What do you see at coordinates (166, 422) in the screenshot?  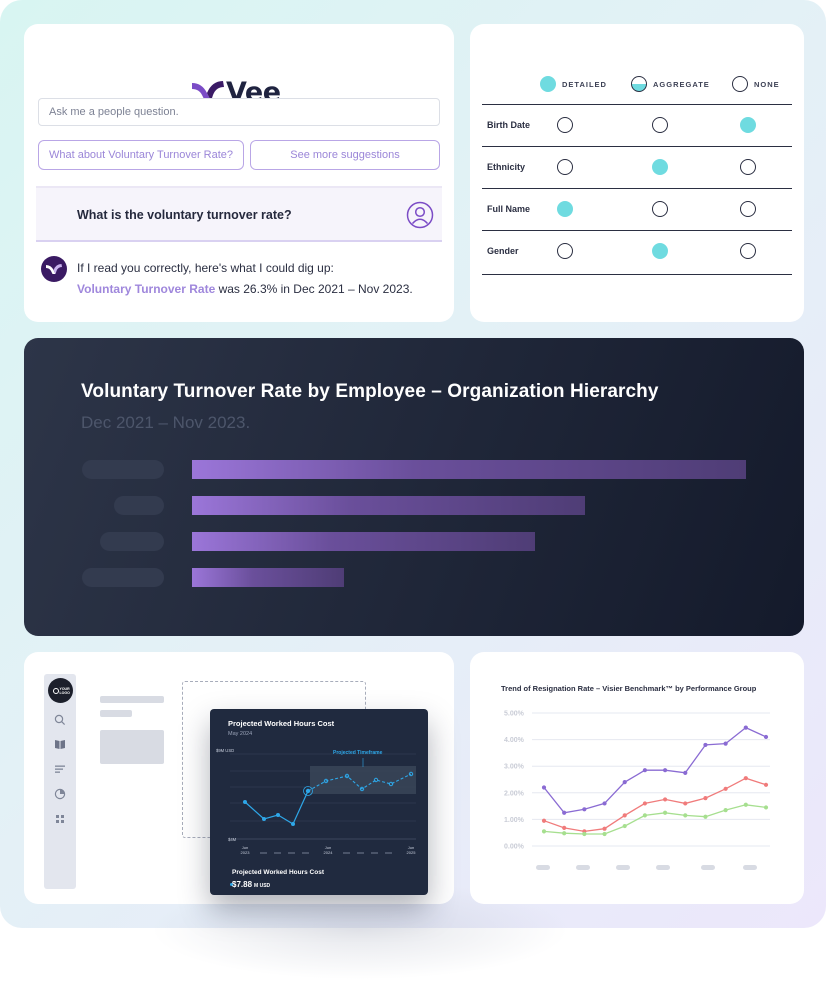 I see `chart-subtitle: Dec 2021 – Nov 2023.` at bounding box center [166, 422].